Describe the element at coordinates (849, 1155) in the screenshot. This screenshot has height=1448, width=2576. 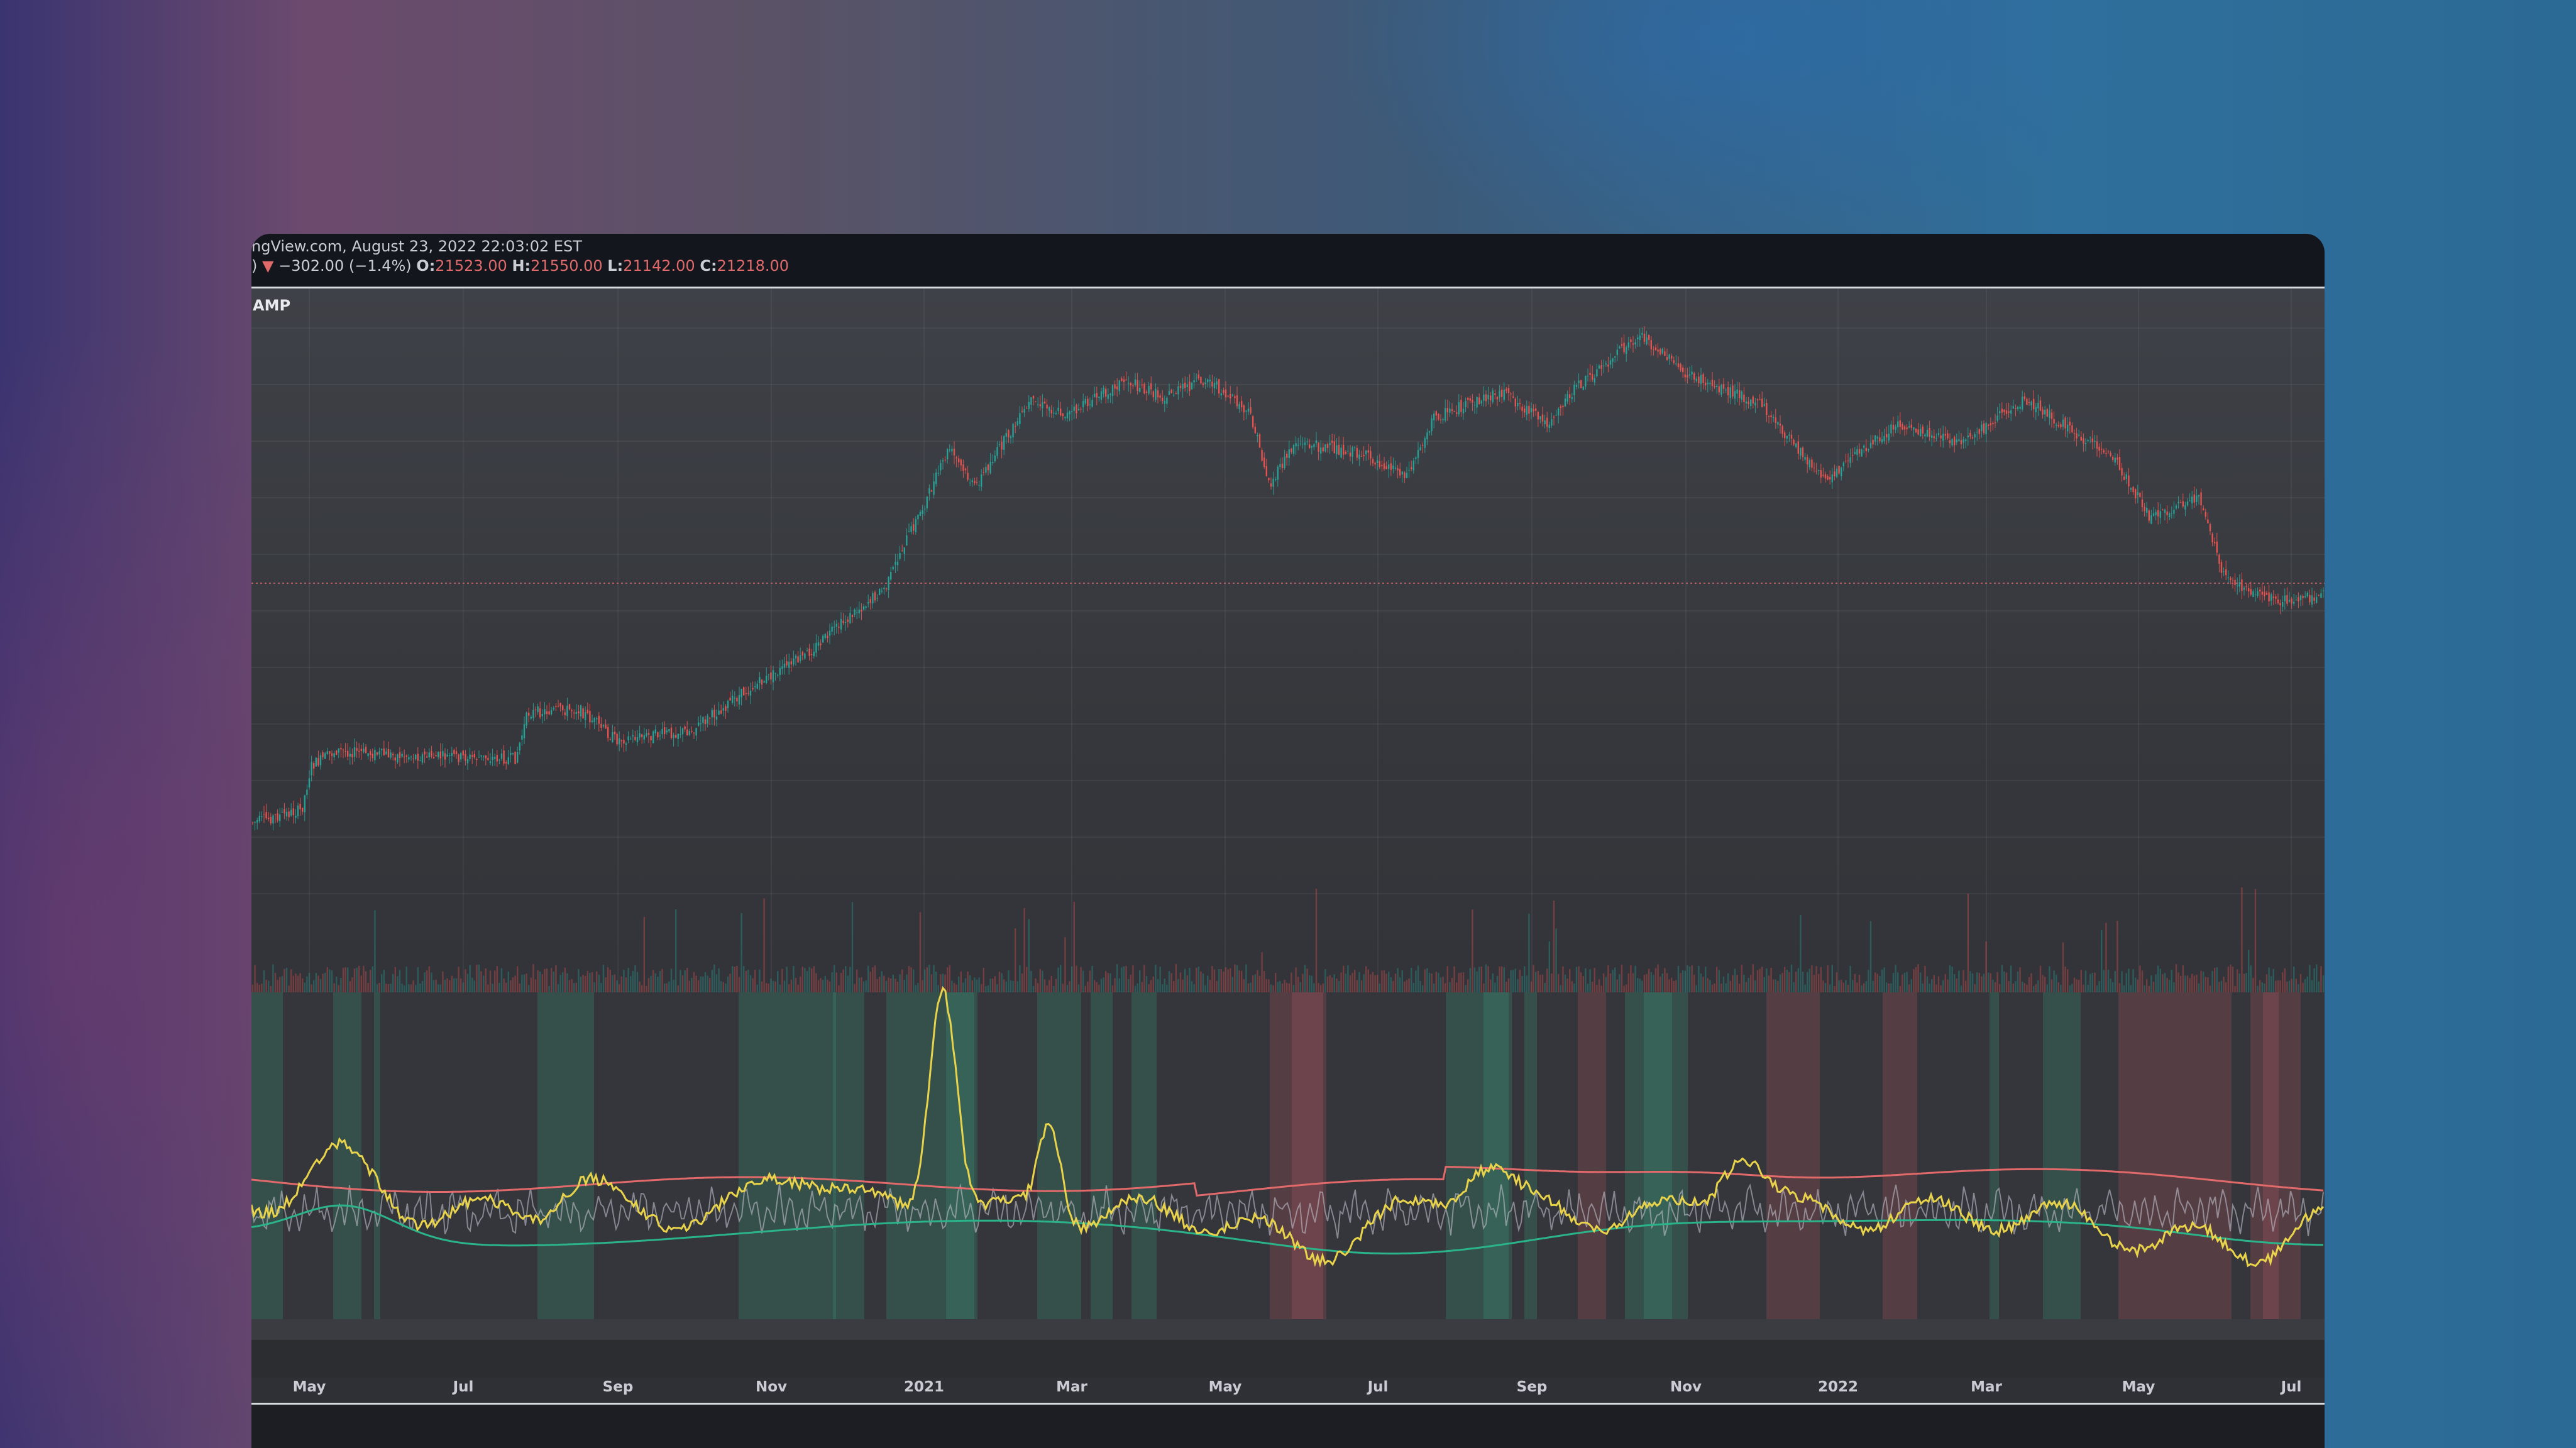
I see `bullish-band` at that location.